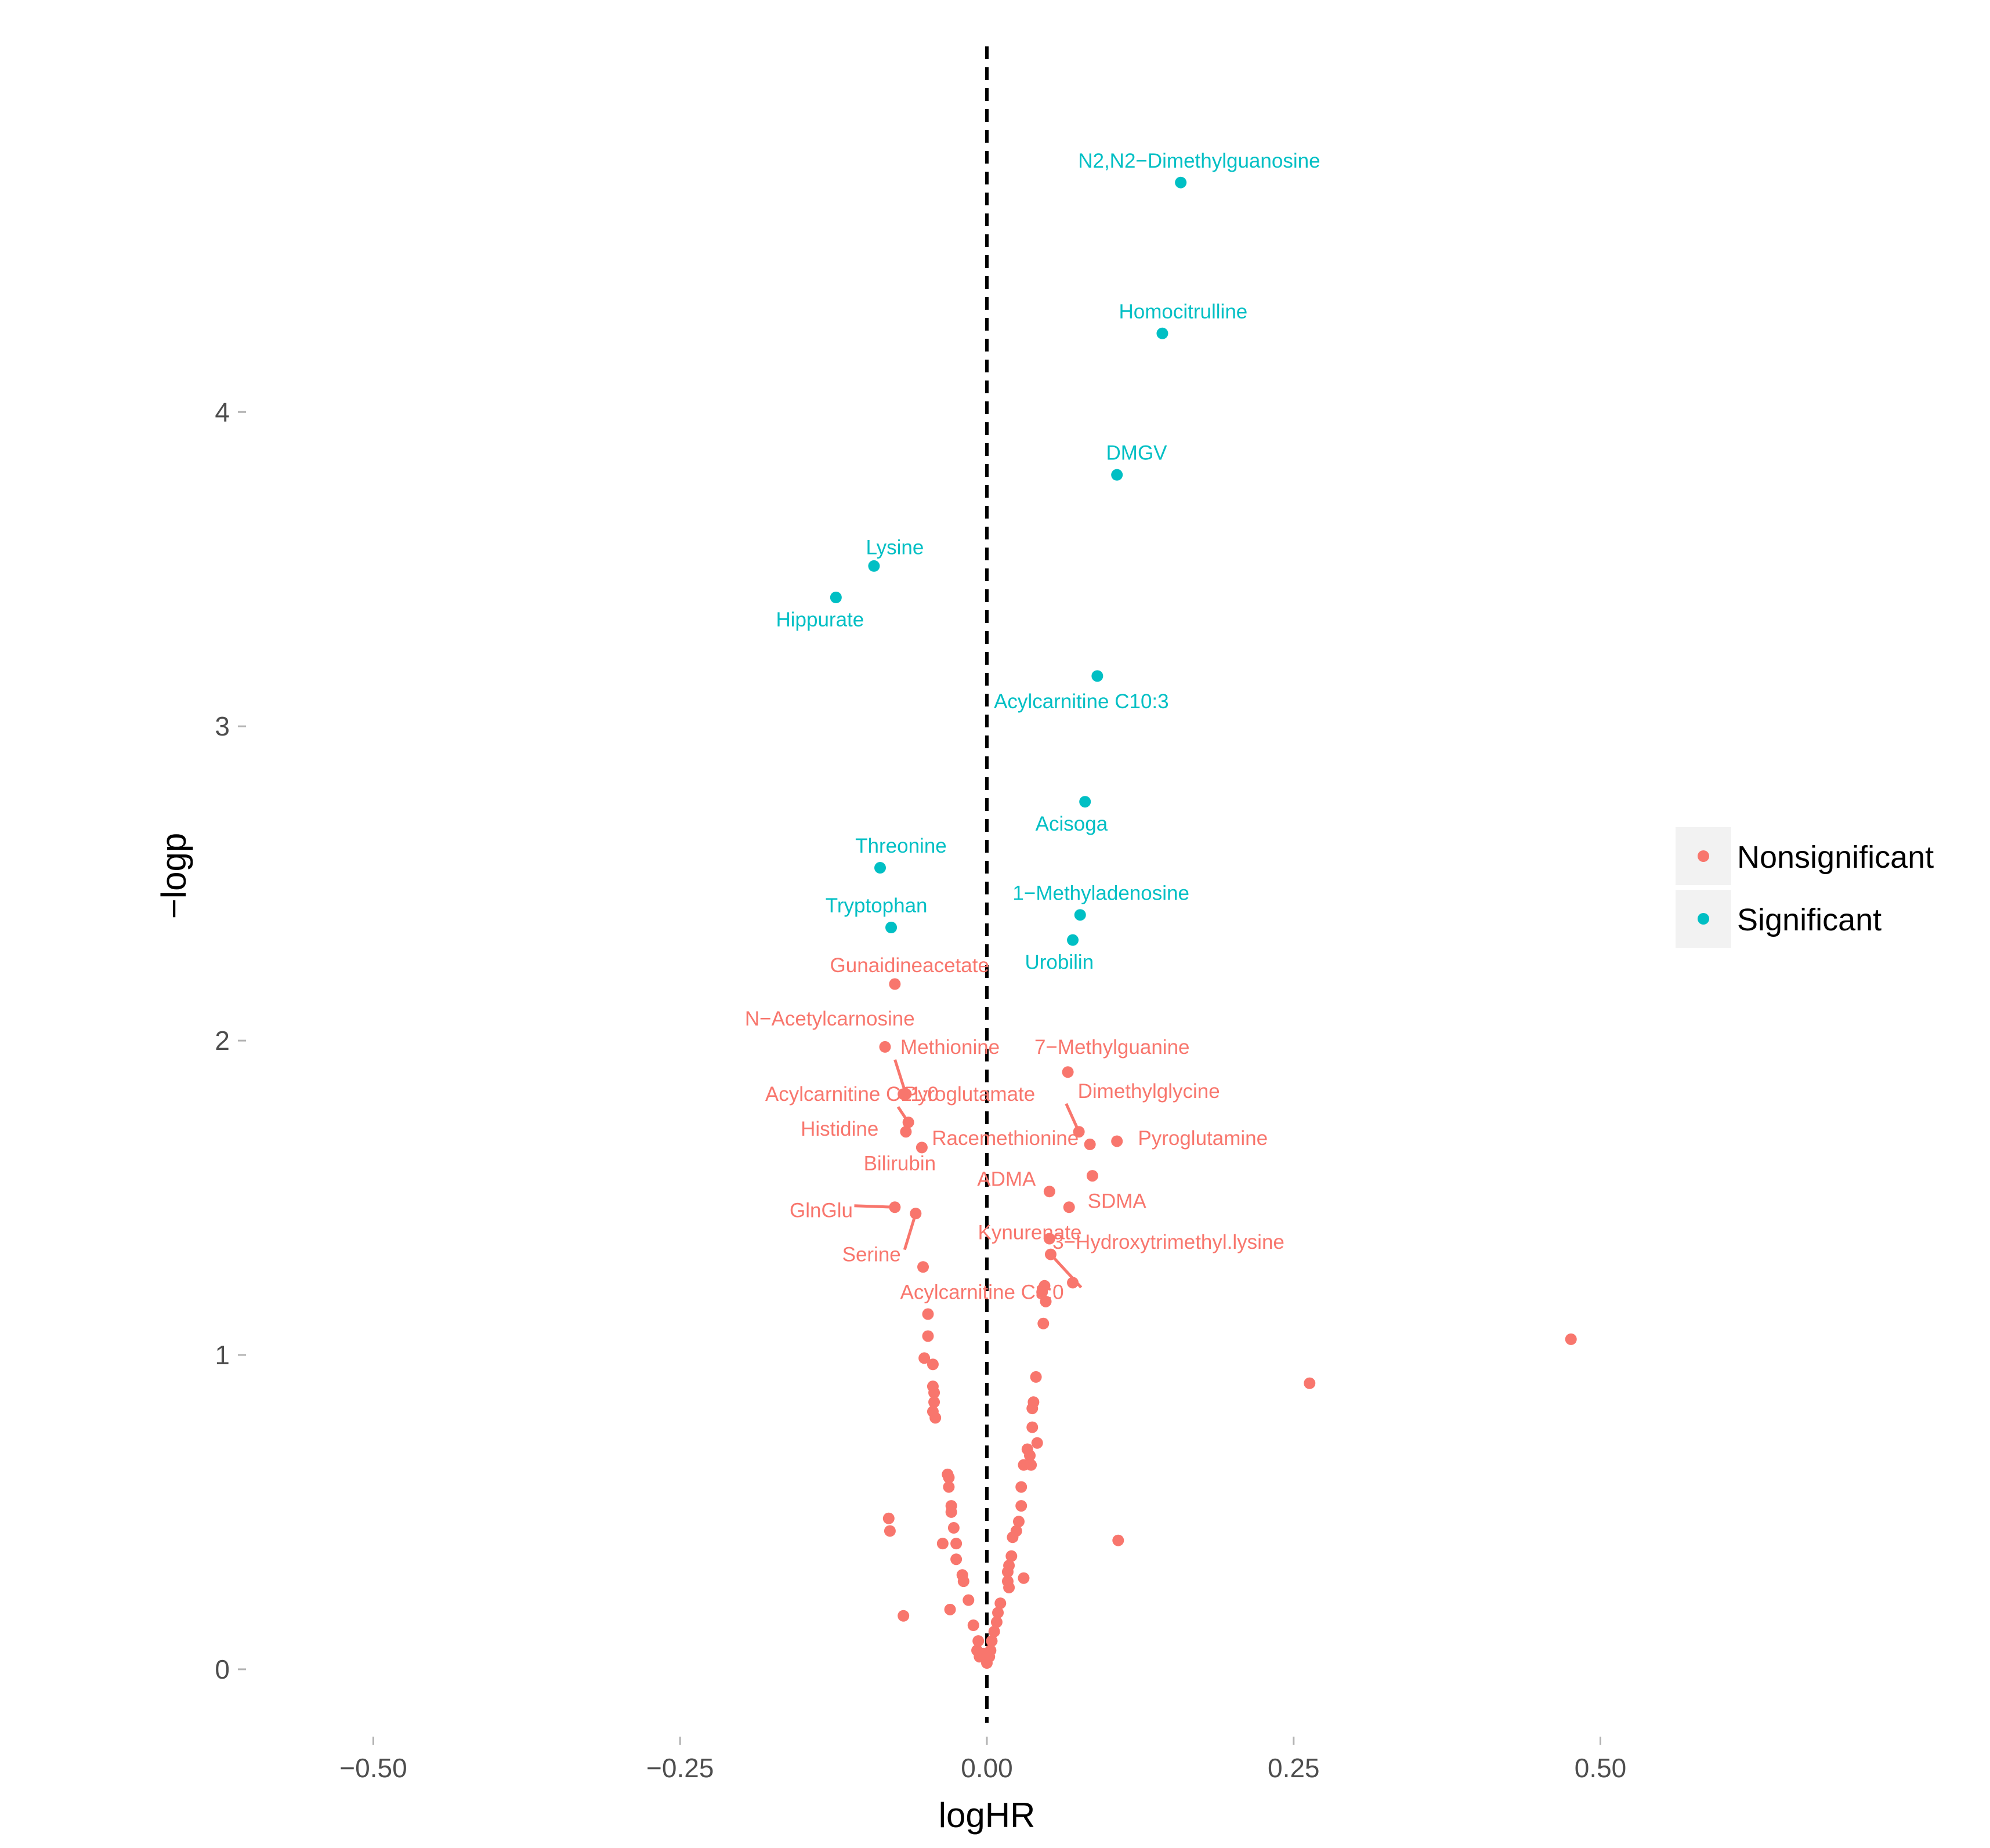 This screenshot has width=1990, height=1848. I want to click on point-label: GlnGlu, so click(821, 1211).